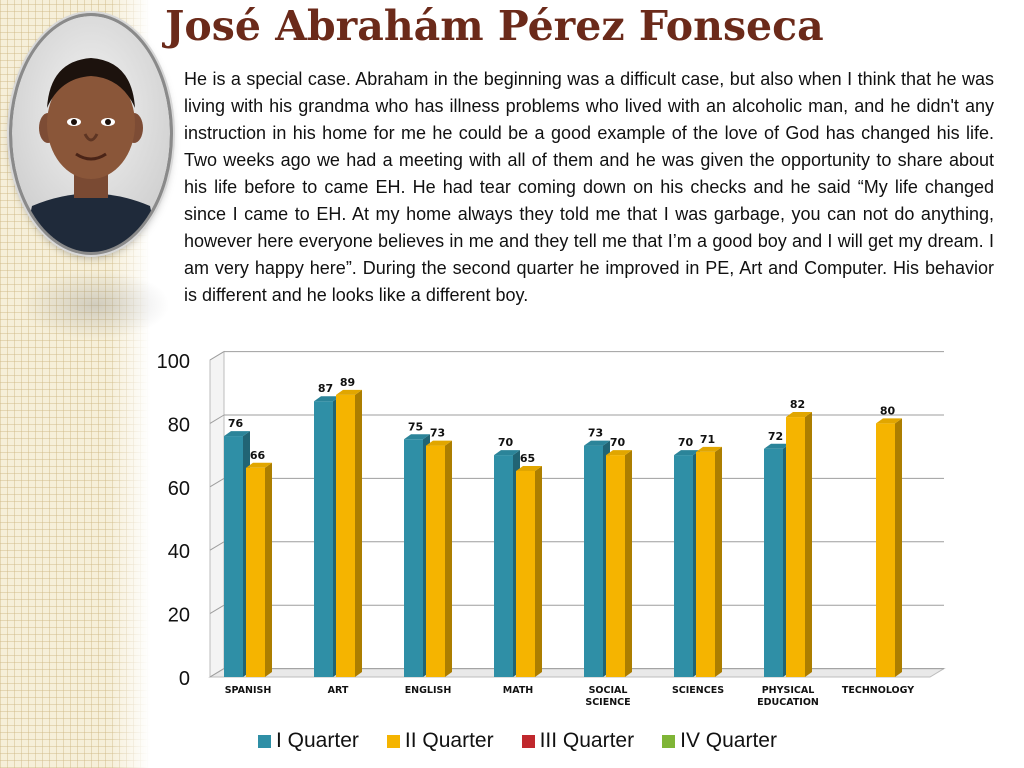 The width and height of the screenshot is (1024, 768). Describe the element at coordinates (707, 439) in the screenshot. I see `data-label-1-5: 71` at that location.